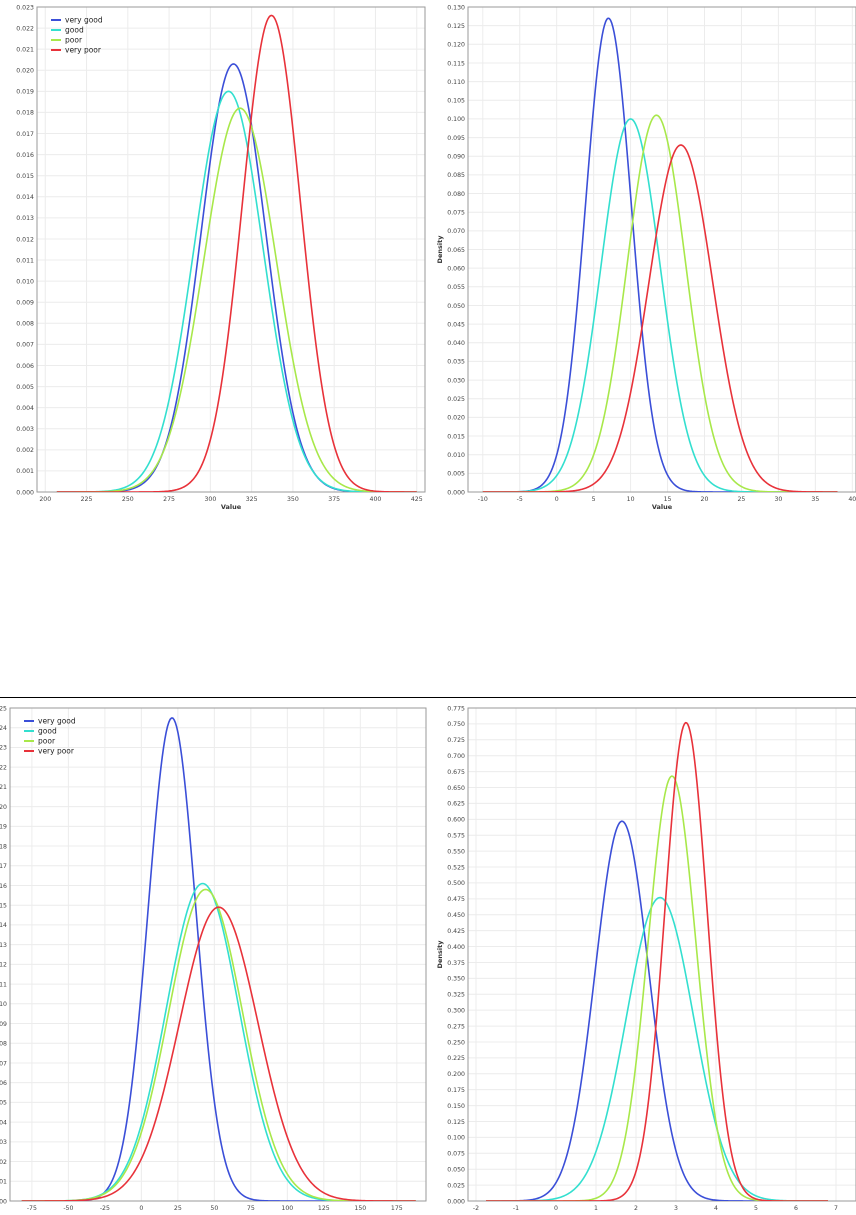  Describe the element at coordinates (47, 731) in the screenshot. I see `legend-label: good` at that location.